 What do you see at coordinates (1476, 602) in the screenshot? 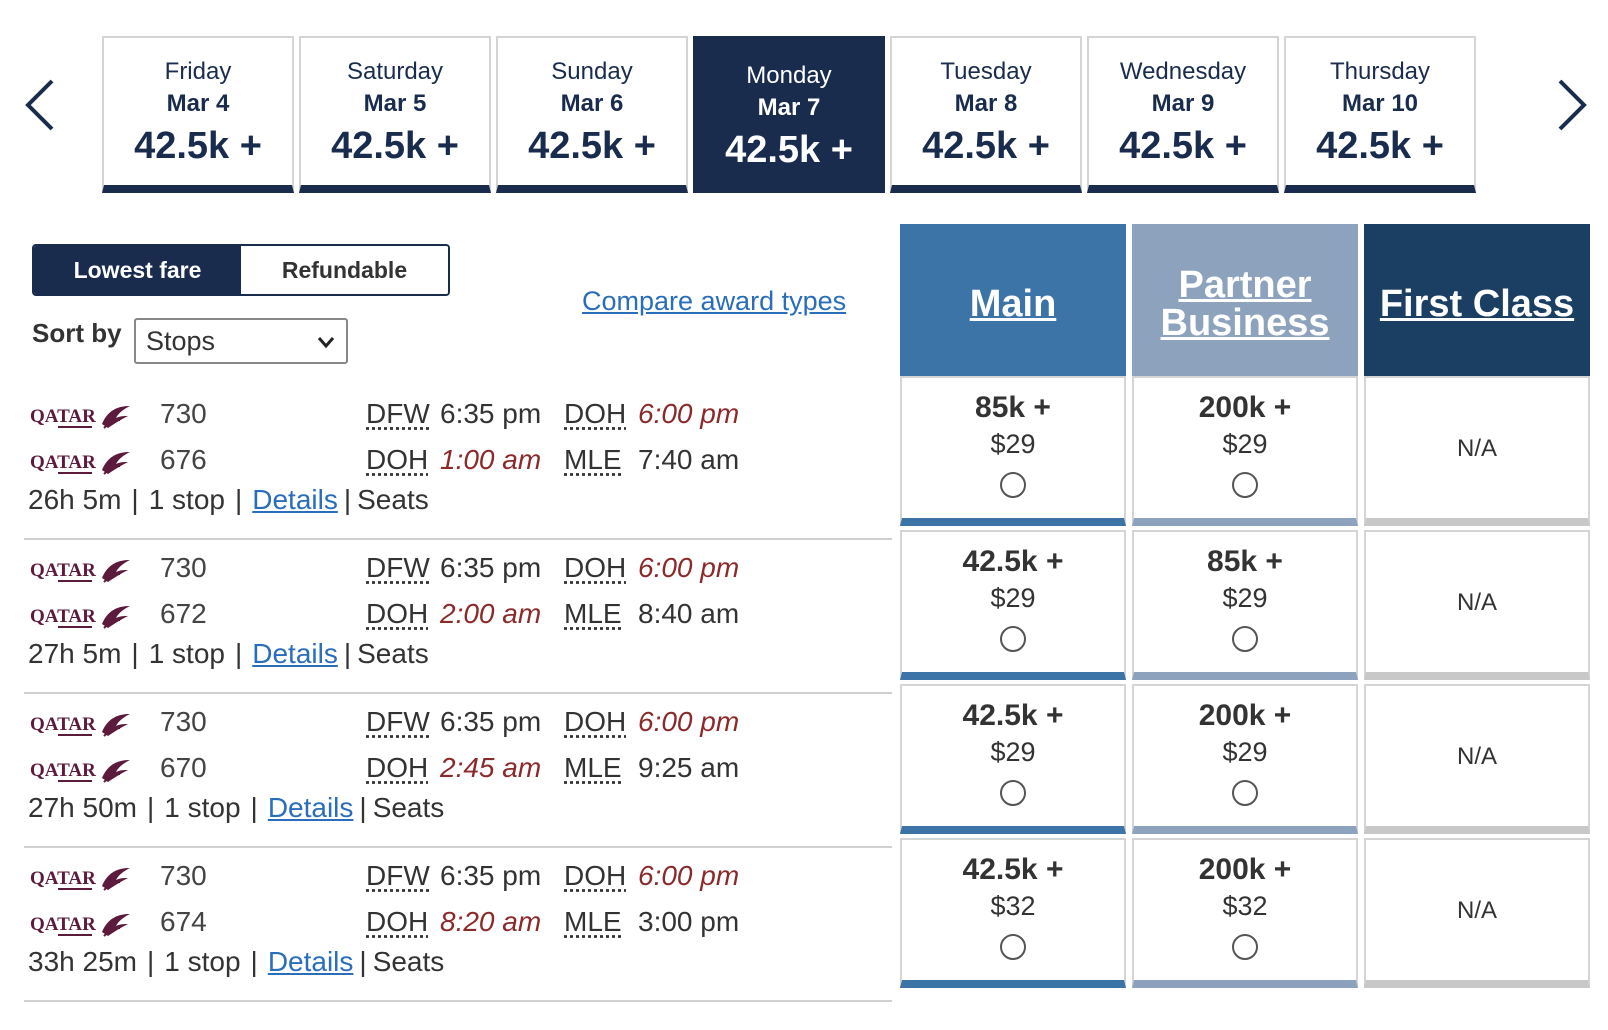
I see `fare-not-available: N/A` at bounding box center [1476, 602].